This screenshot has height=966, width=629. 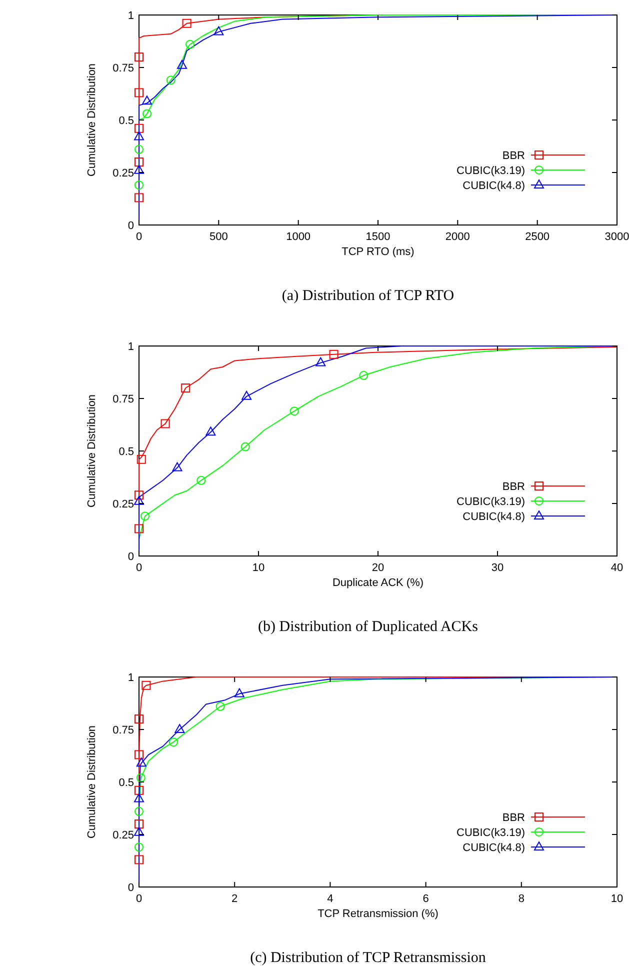 I want to click on x-tick-label: 2000, so click(x=457, y=237).